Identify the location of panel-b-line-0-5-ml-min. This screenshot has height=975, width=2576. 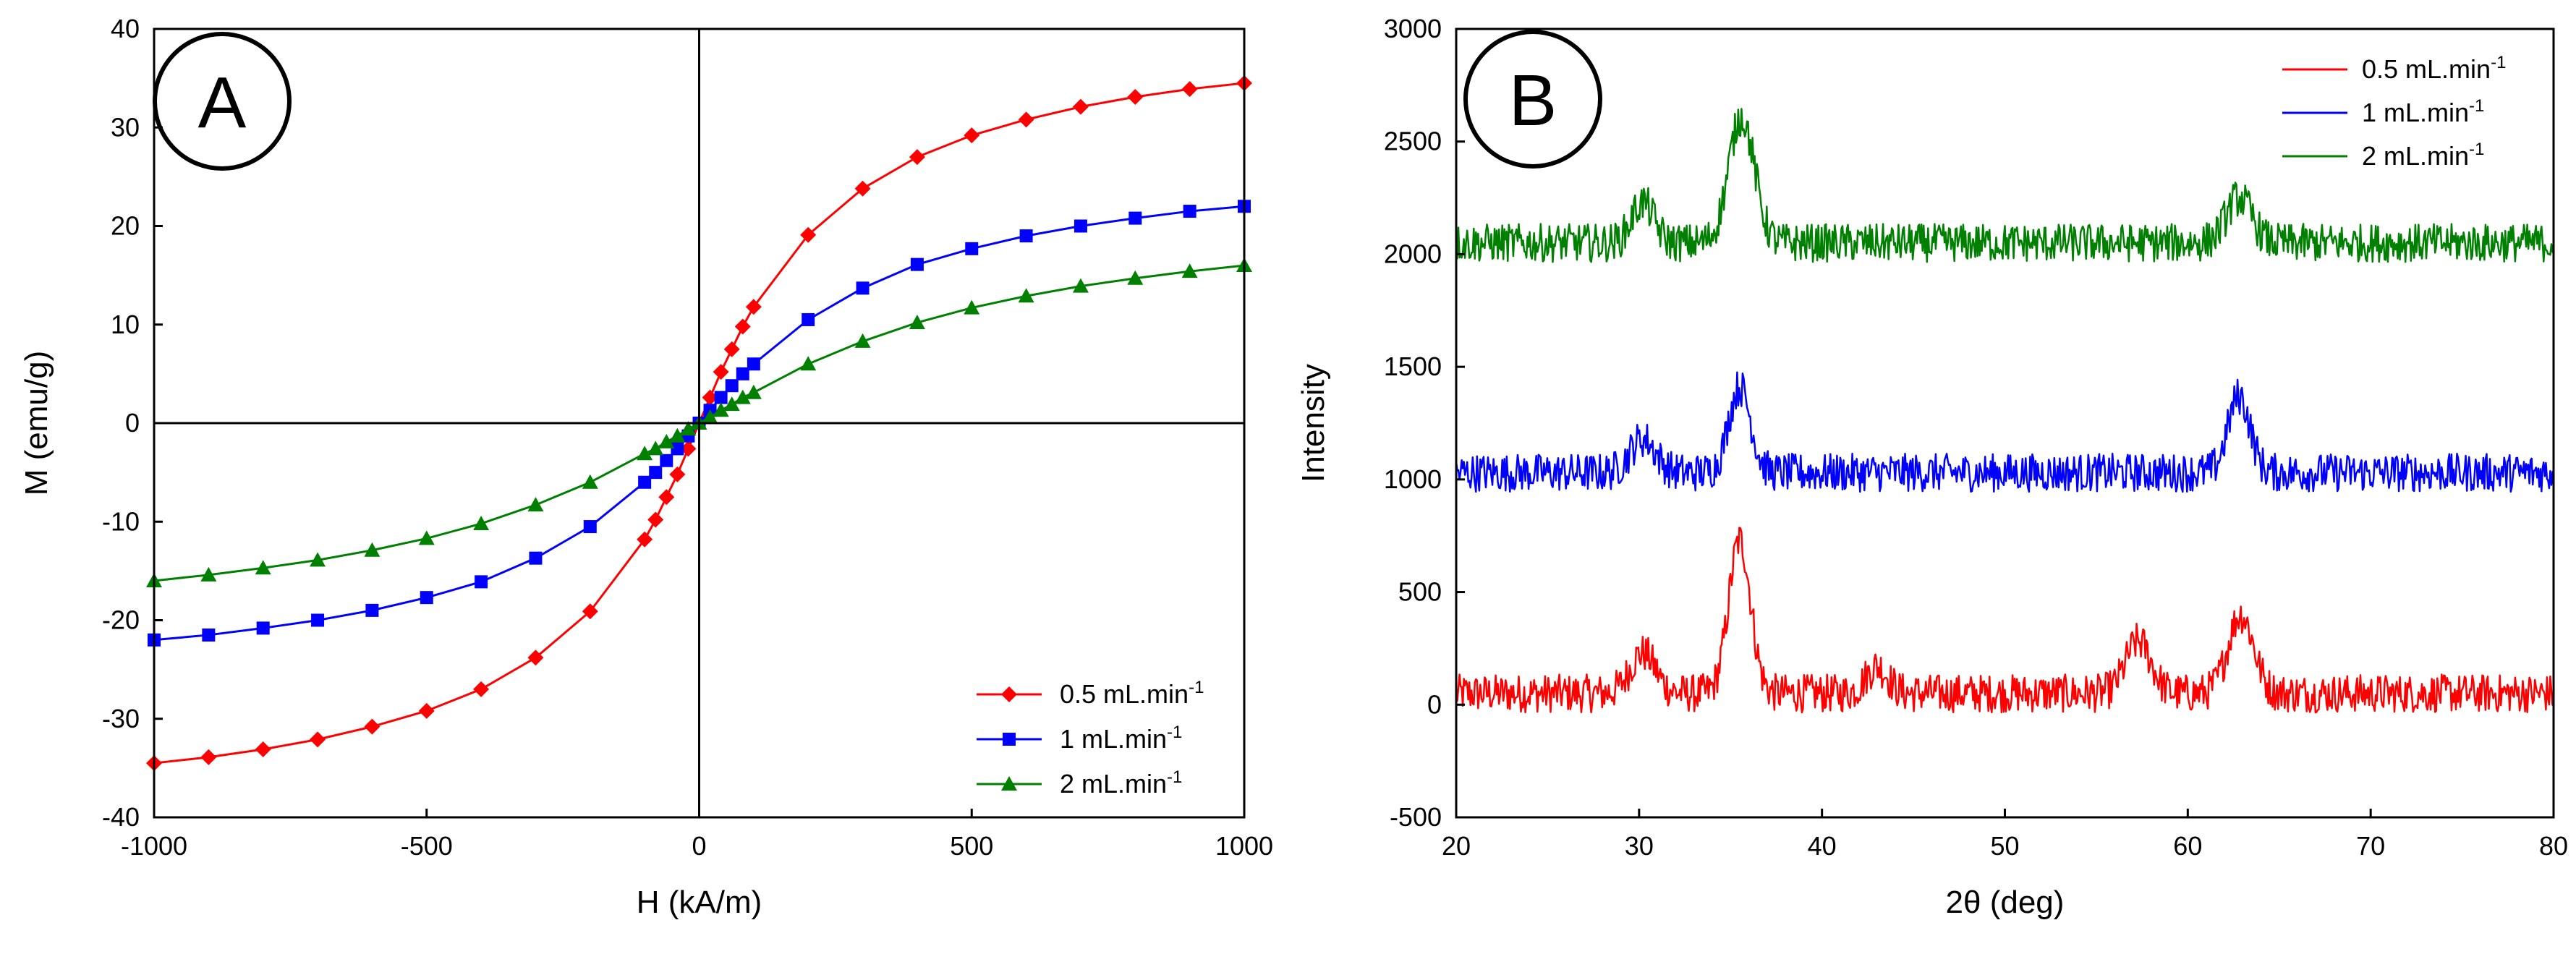
(2005, 620).